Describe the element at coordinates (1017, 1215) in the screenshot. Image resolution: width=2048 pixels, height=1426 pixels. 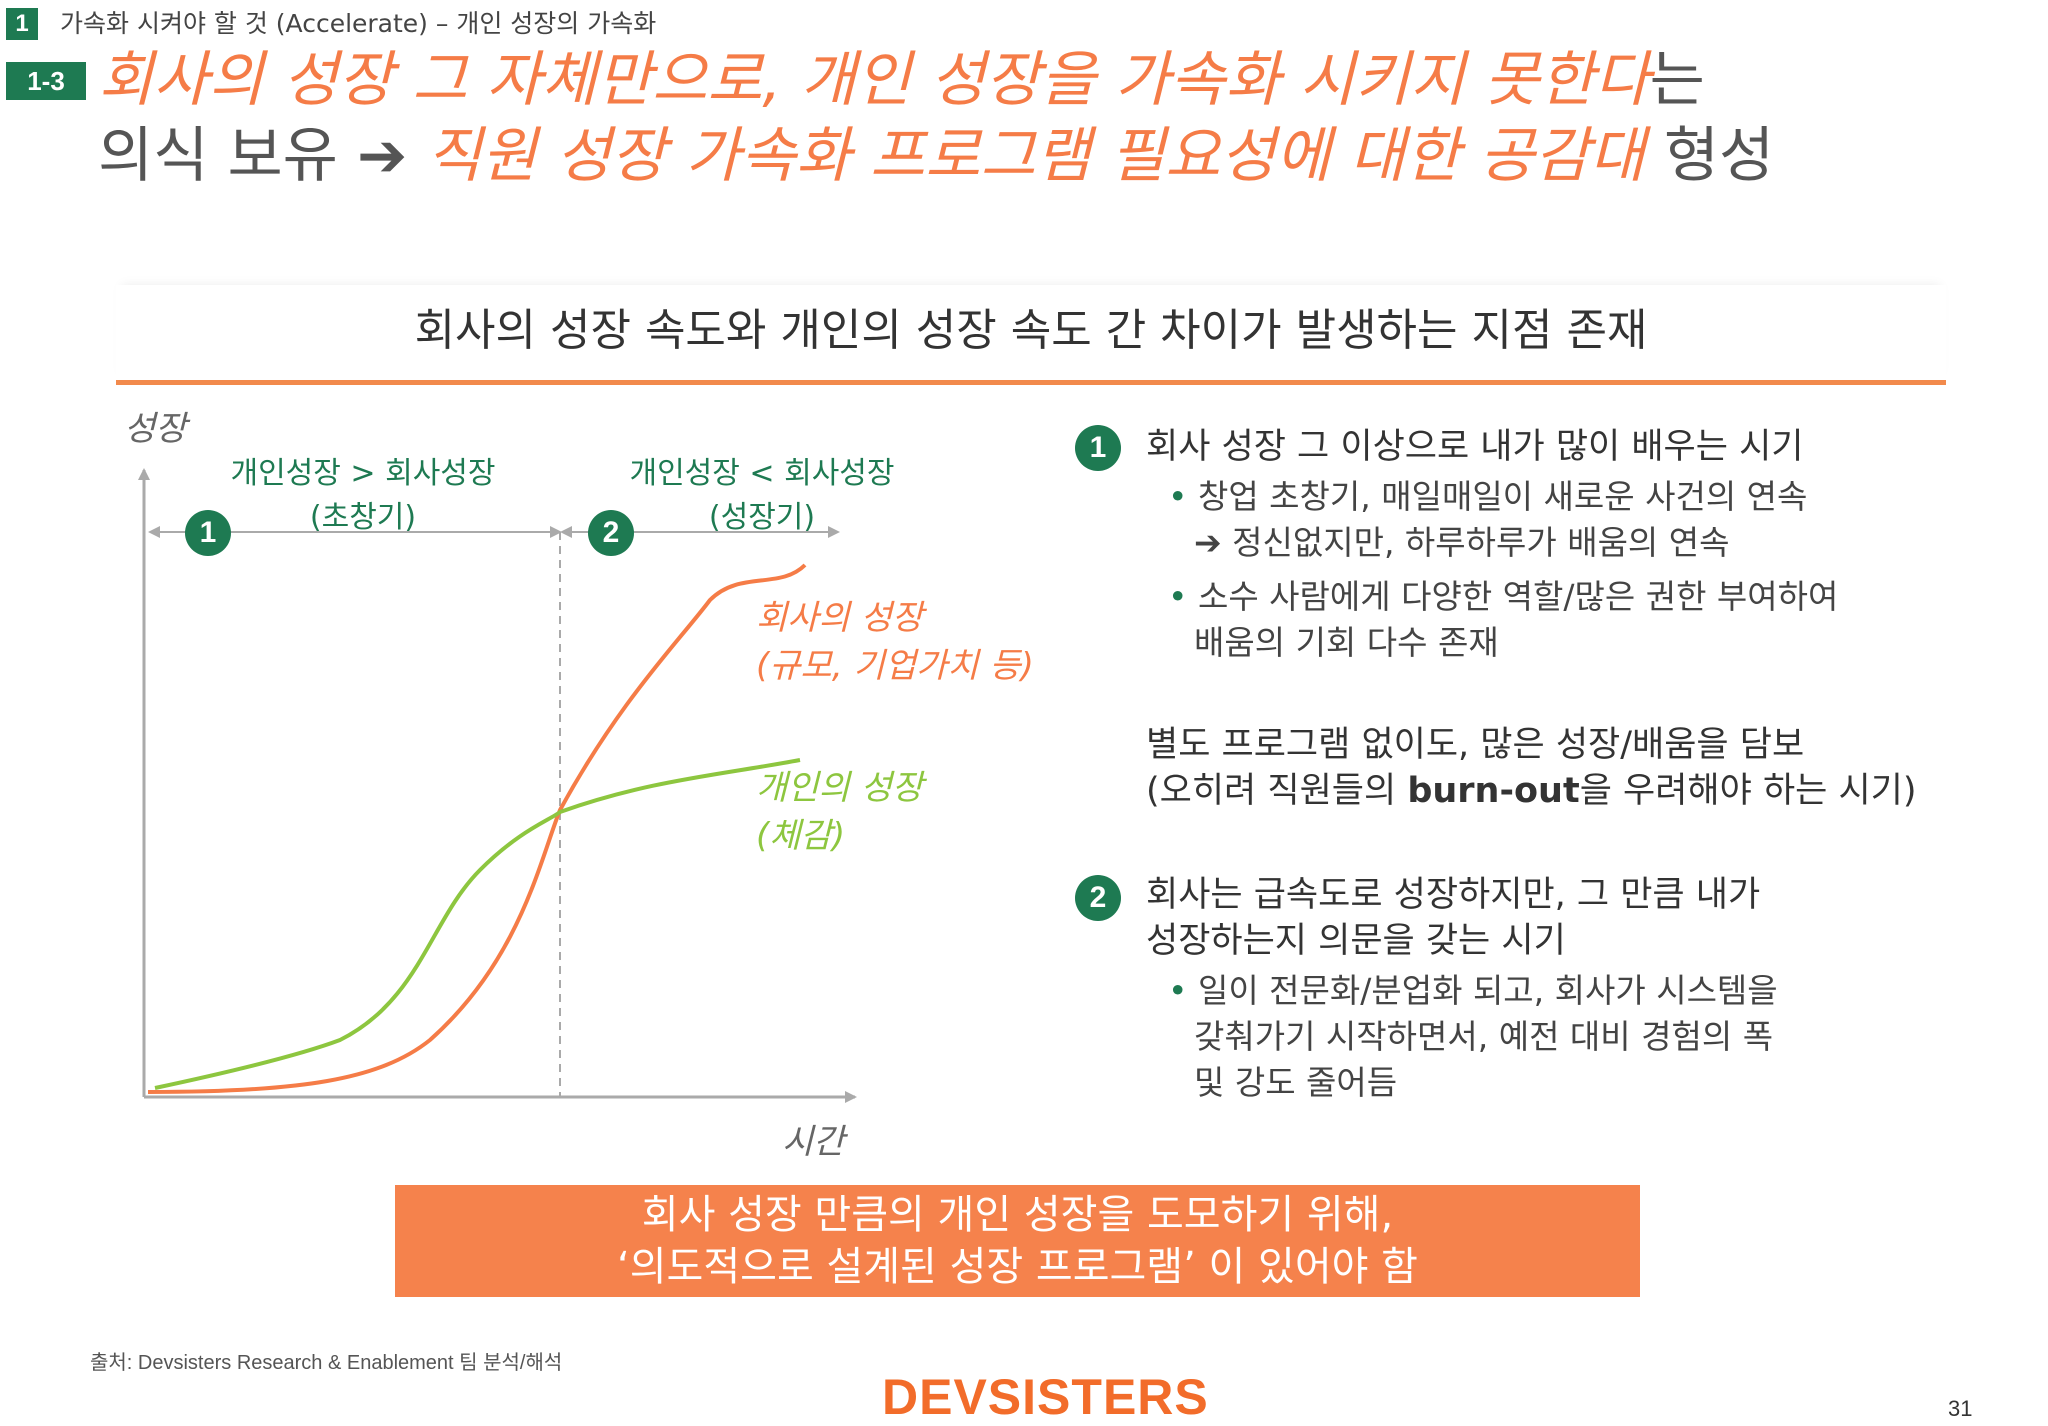
I see `callout-line1: 회사 성장 만큼의 개인 성장을 도모하기 위해,` at that location.